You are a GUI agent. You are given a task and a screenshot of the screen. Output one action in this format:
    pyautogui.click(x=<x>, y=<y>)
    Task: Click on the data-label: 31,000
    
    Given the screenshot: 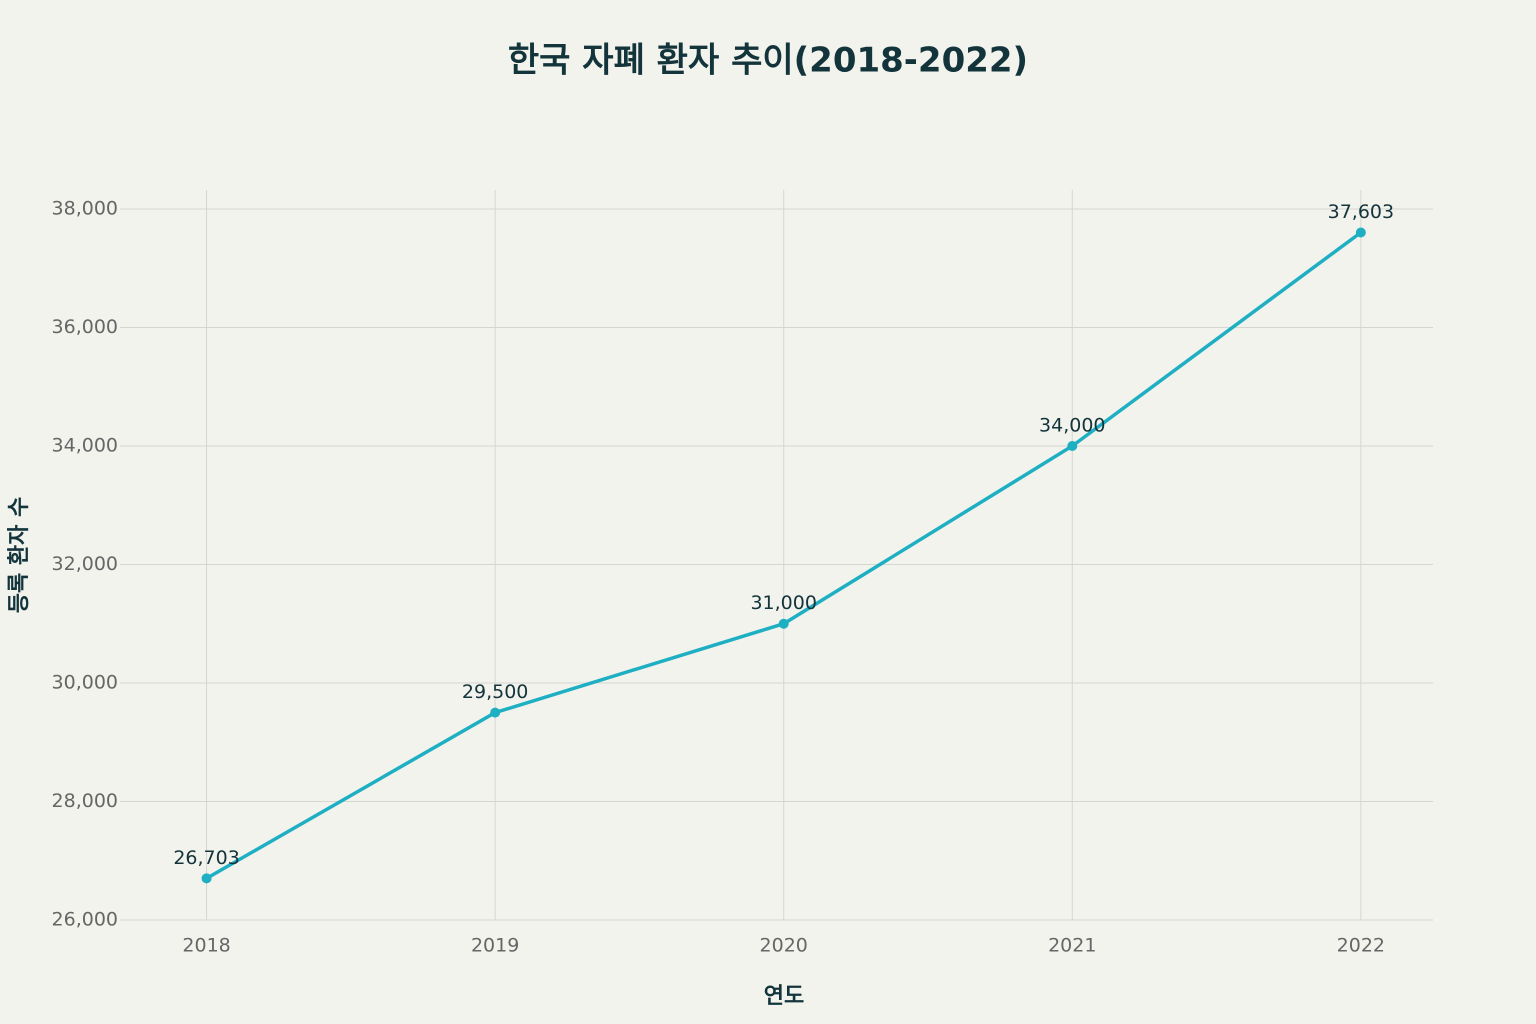 What is the action you would take?
    pyautogui.click(x=783, y=603)
    